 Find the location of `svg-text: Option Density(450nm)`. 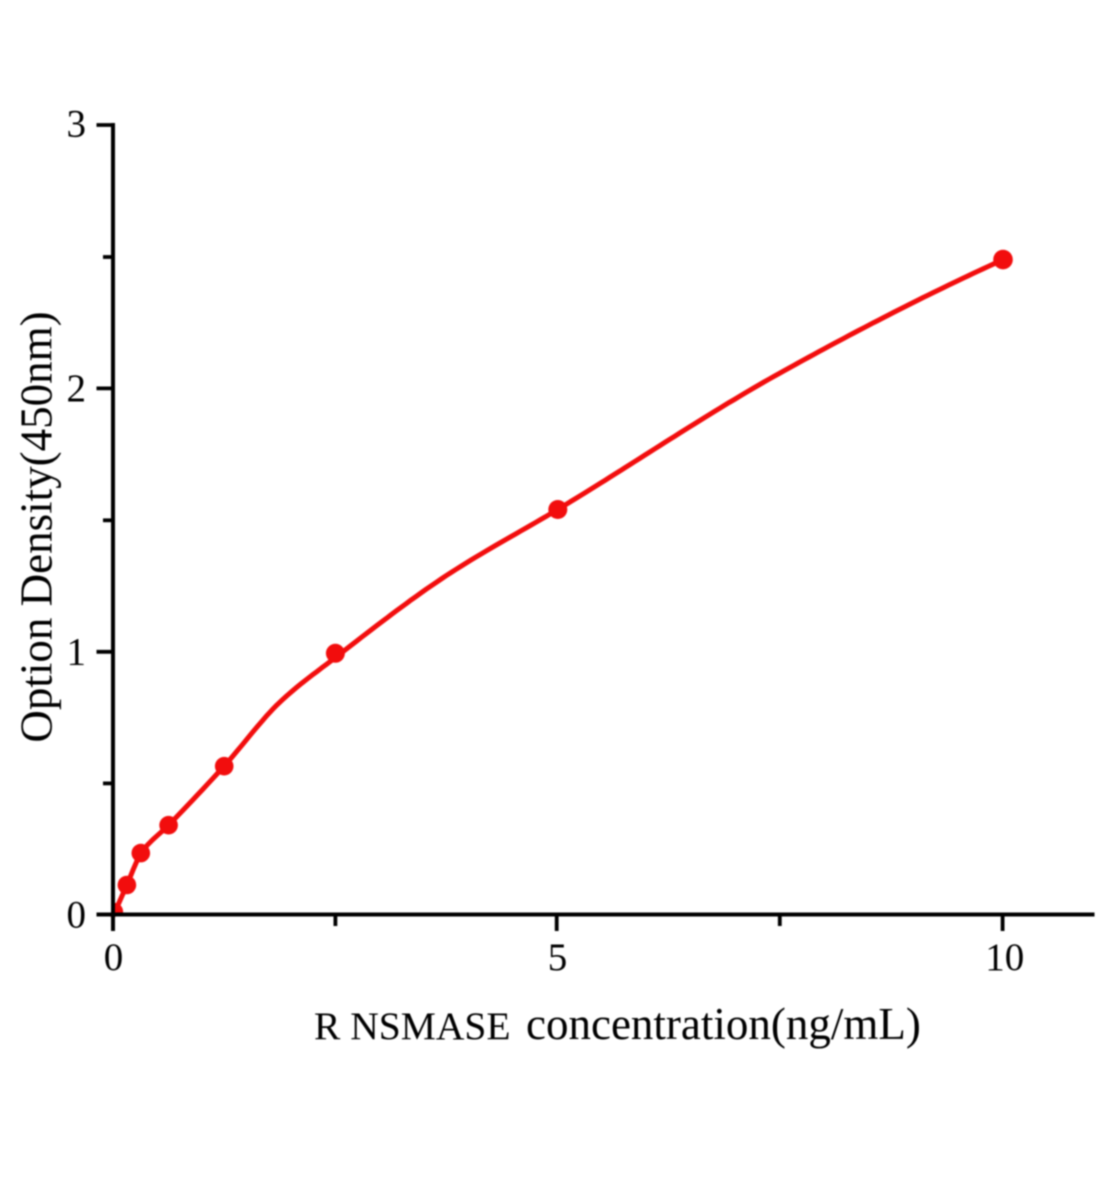

svg-text: Option Density(450nm) is located at coordinates (37, 526).